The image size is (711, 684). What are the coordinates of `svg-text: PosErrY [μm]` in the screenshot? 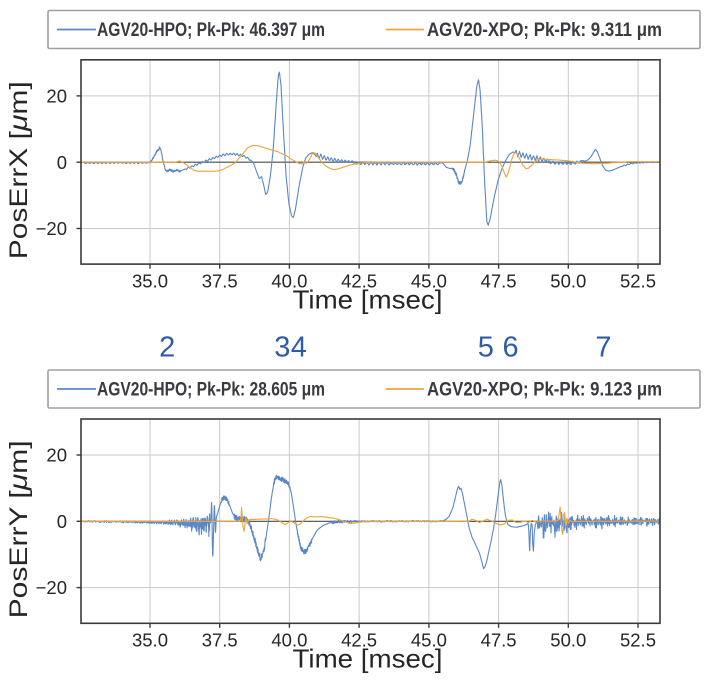 It's located at (19, 529).